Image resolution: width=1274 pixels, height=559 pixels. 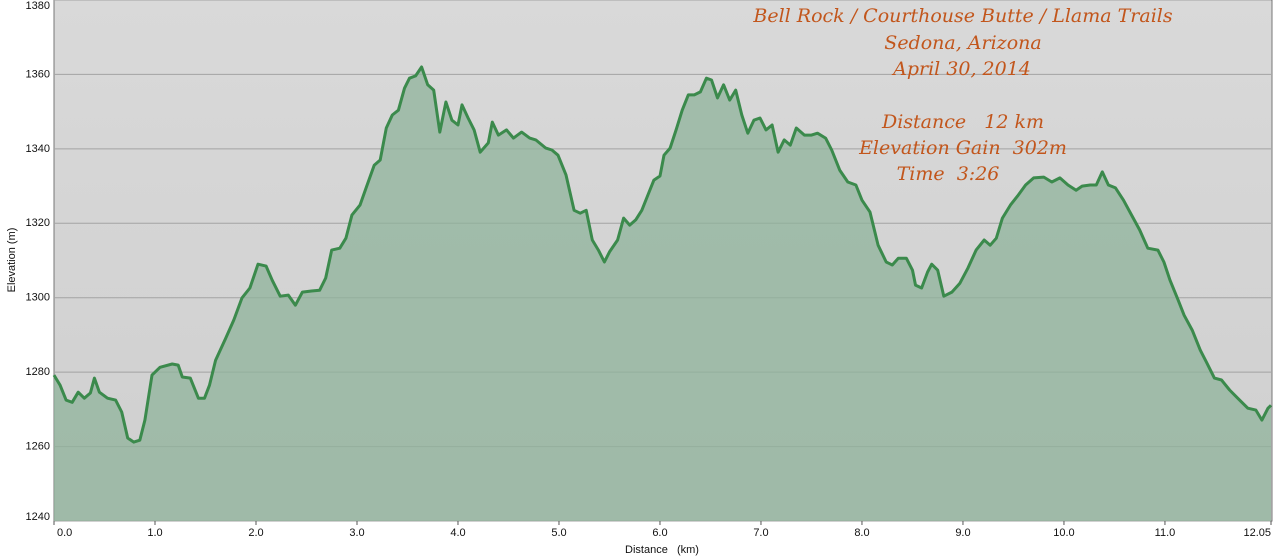 I want to click on y-tick-label: 1340, so click(x=38, y=149).